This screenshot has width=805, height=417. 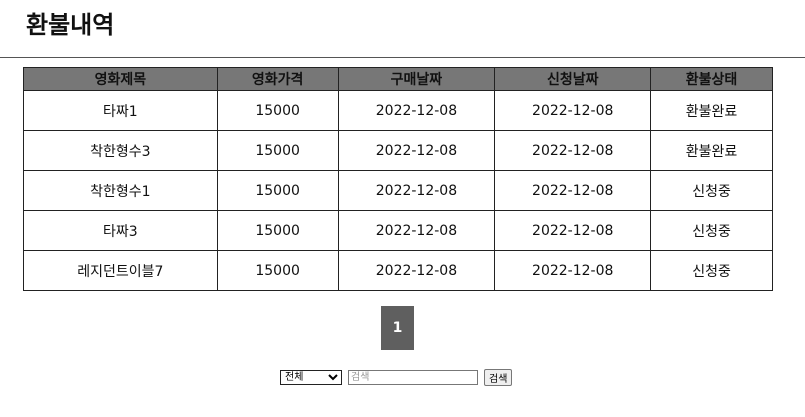 What do you see at coordinates (311, 377) in the screenshot?
I see `search-category-select: 전체` at bounding box center [311, 377].